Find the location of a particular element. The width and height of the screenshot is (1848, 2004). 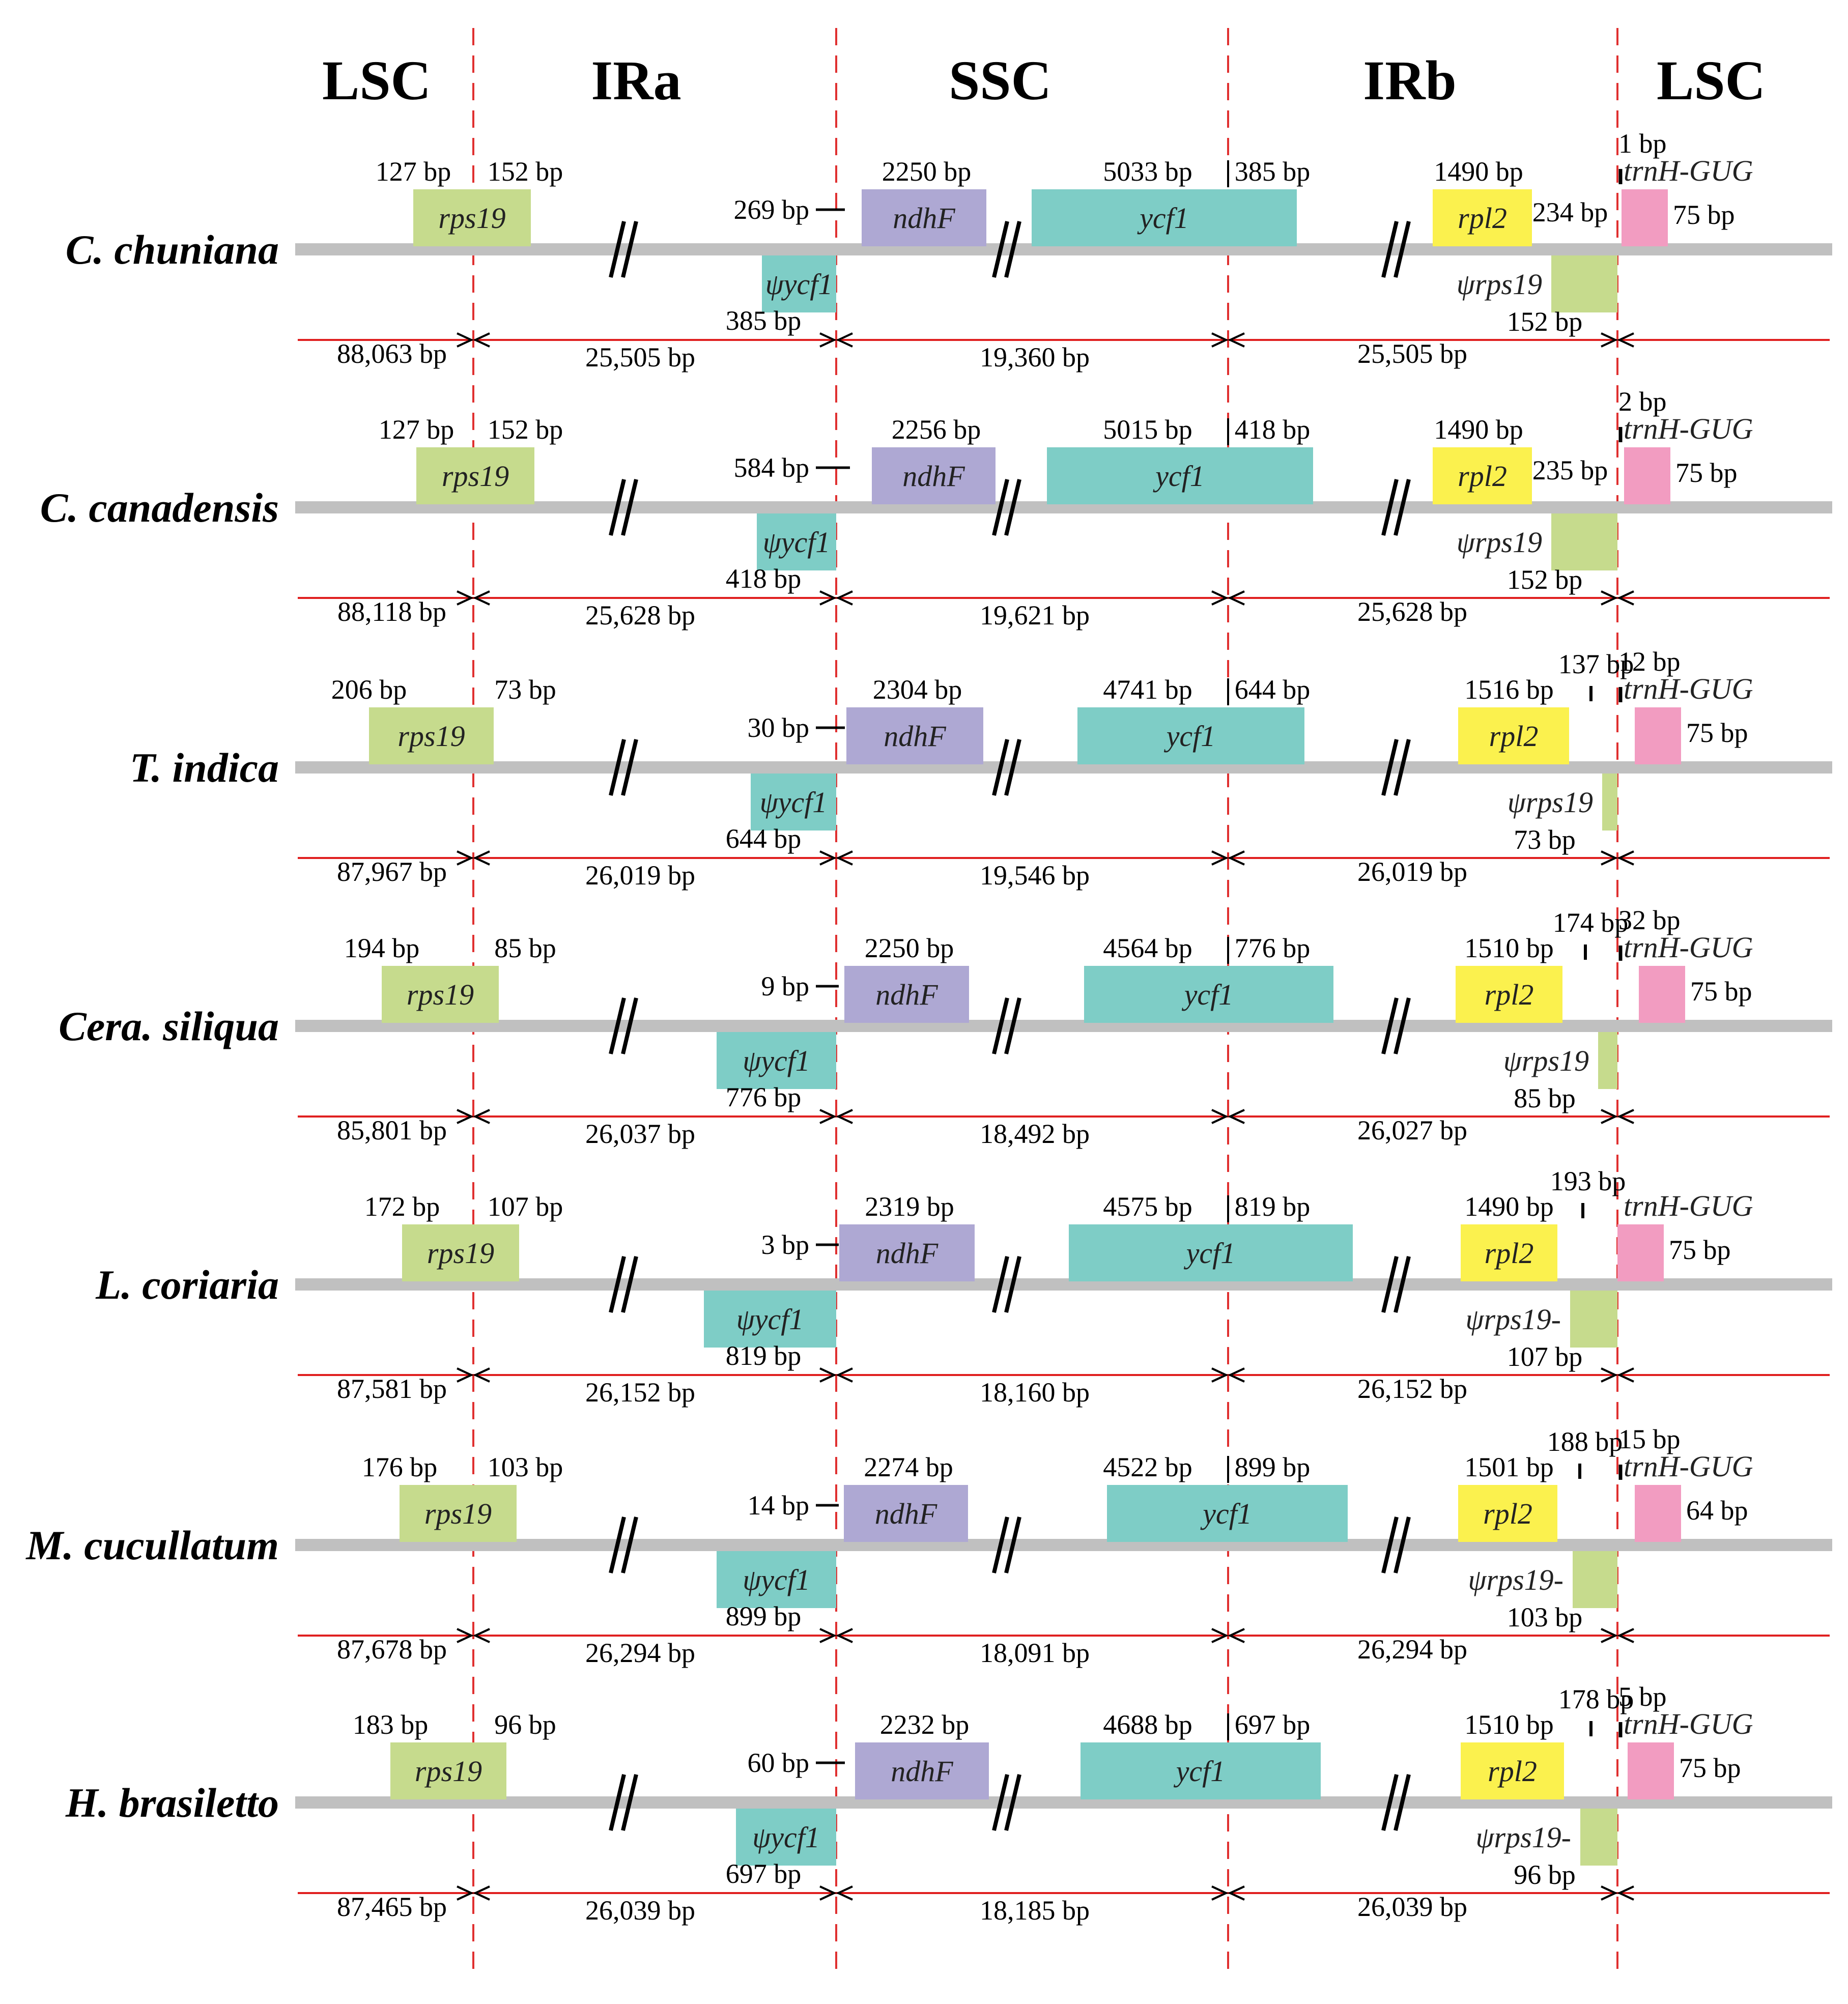

ndhF-gap-length: 30 bp is located at coordinates (779, 727).